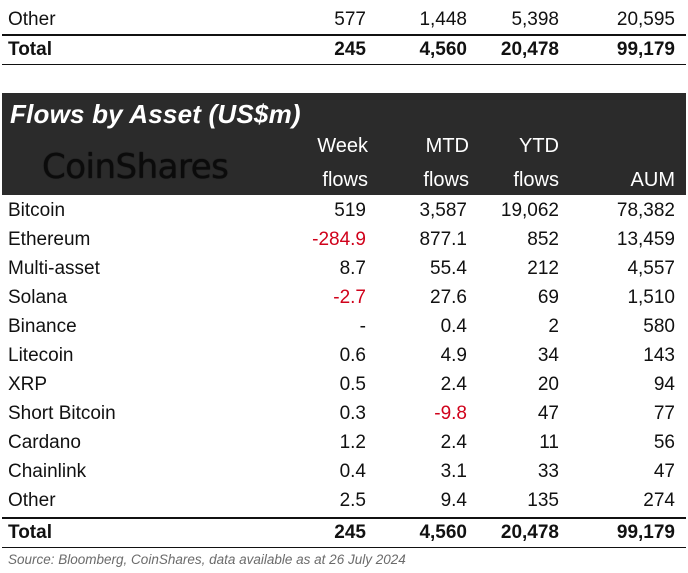 This screenshot has width=688, height=573. I want to click on mtd-flows: 0.4, so click(453, 326).